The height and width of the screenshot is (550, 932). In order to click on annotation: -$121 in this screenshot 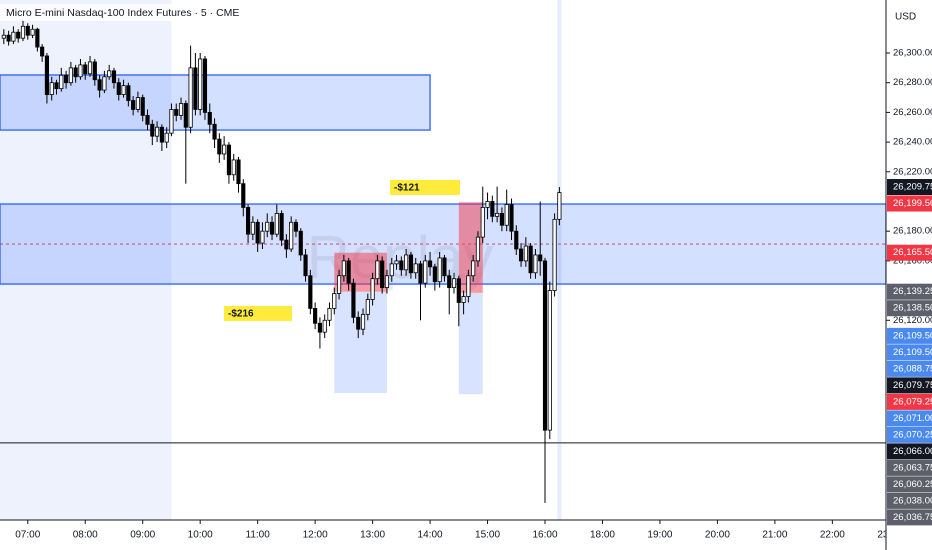, I will do `click(407, 188)`.